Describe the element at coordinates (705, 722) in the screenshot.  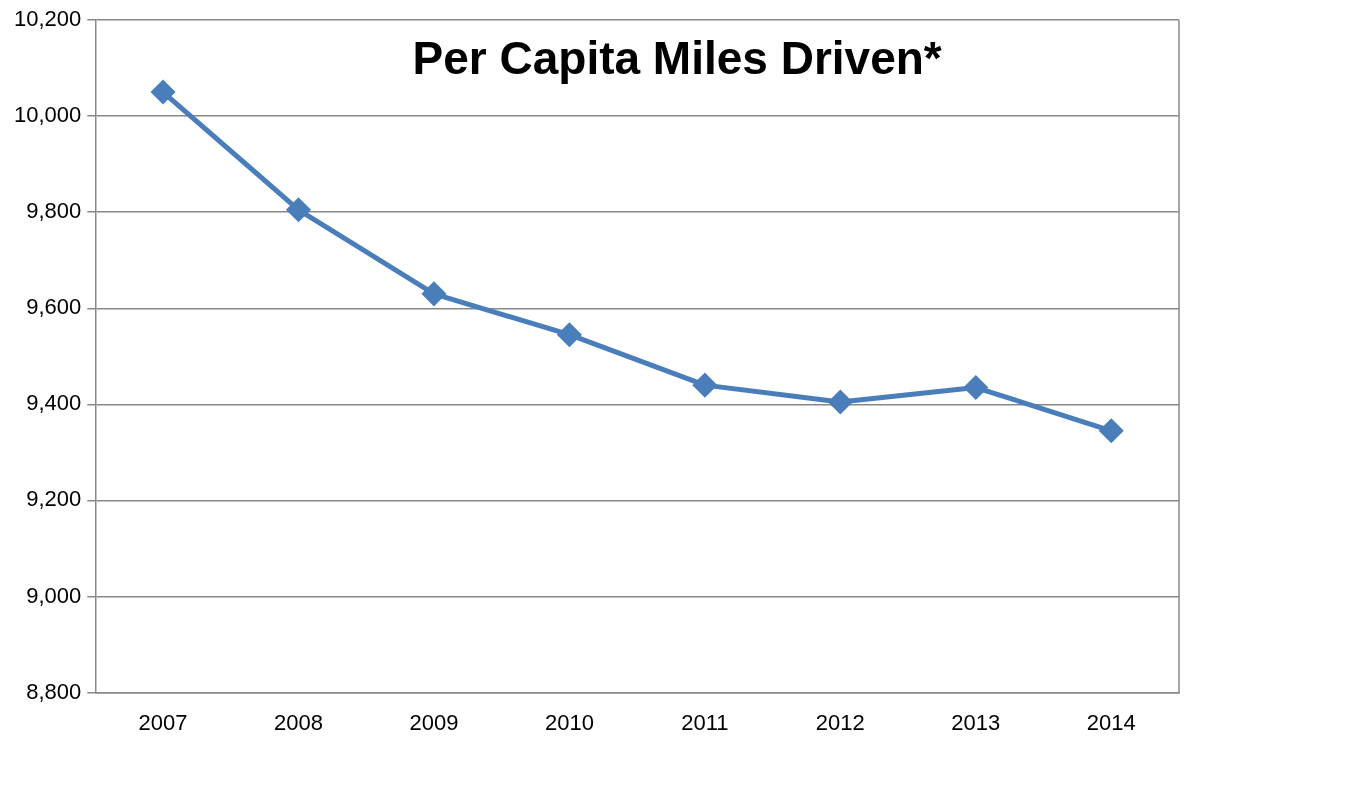
I see `x-tick-label: 2011` at that location.